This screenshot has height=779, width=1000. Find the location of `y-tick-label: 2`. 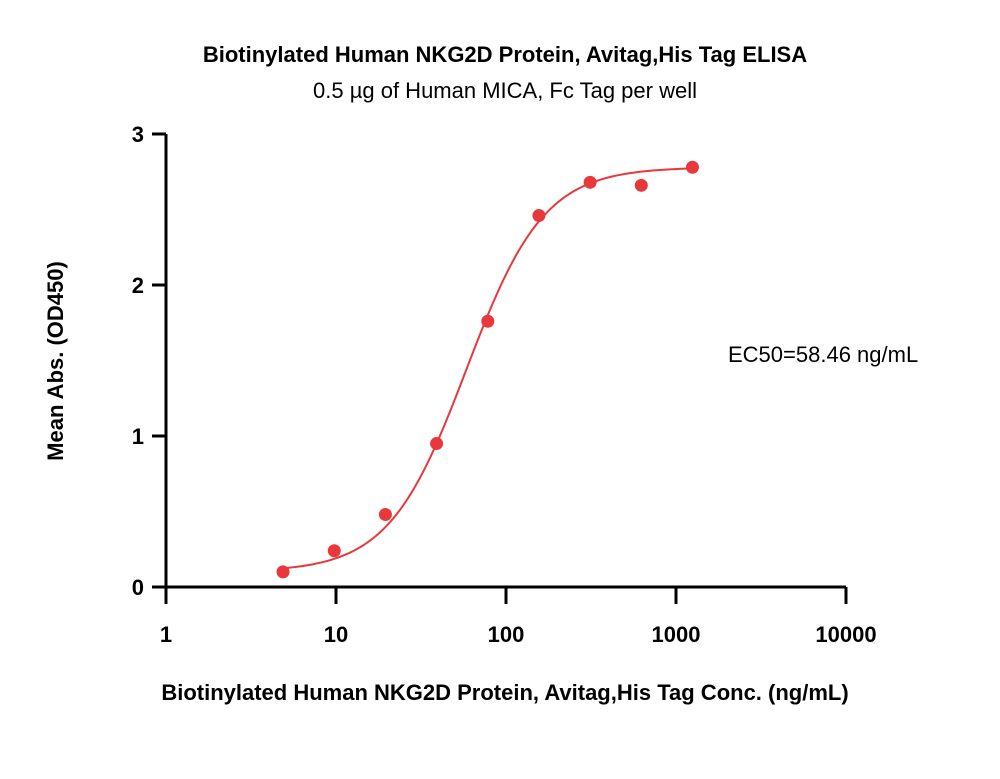

y-tick-label: 2 is located at coordinates (138, 285).